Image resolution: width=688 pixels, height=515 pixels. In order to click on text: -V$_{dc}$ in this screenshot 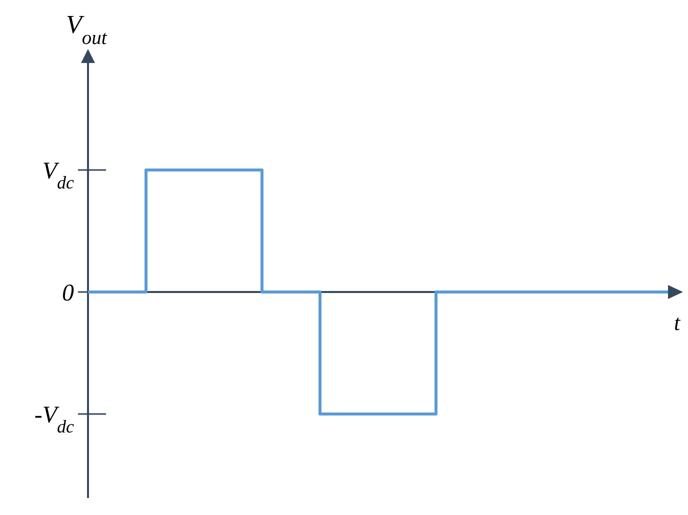, I will do `click(54, 419)`.